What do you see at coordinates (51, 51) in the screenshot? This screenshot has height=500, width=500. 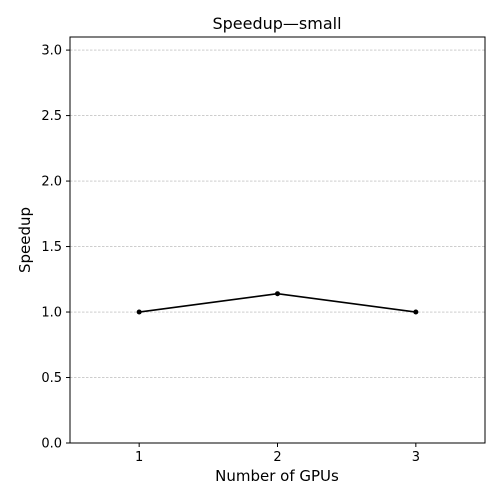 I see `y-tick-label: 3.0` at bounding box center [51, 51].